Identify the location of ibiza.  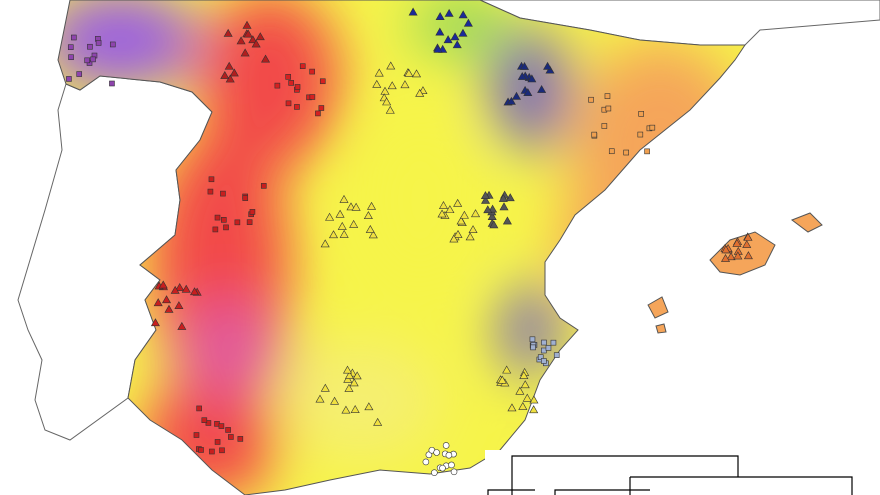
(658, 307).